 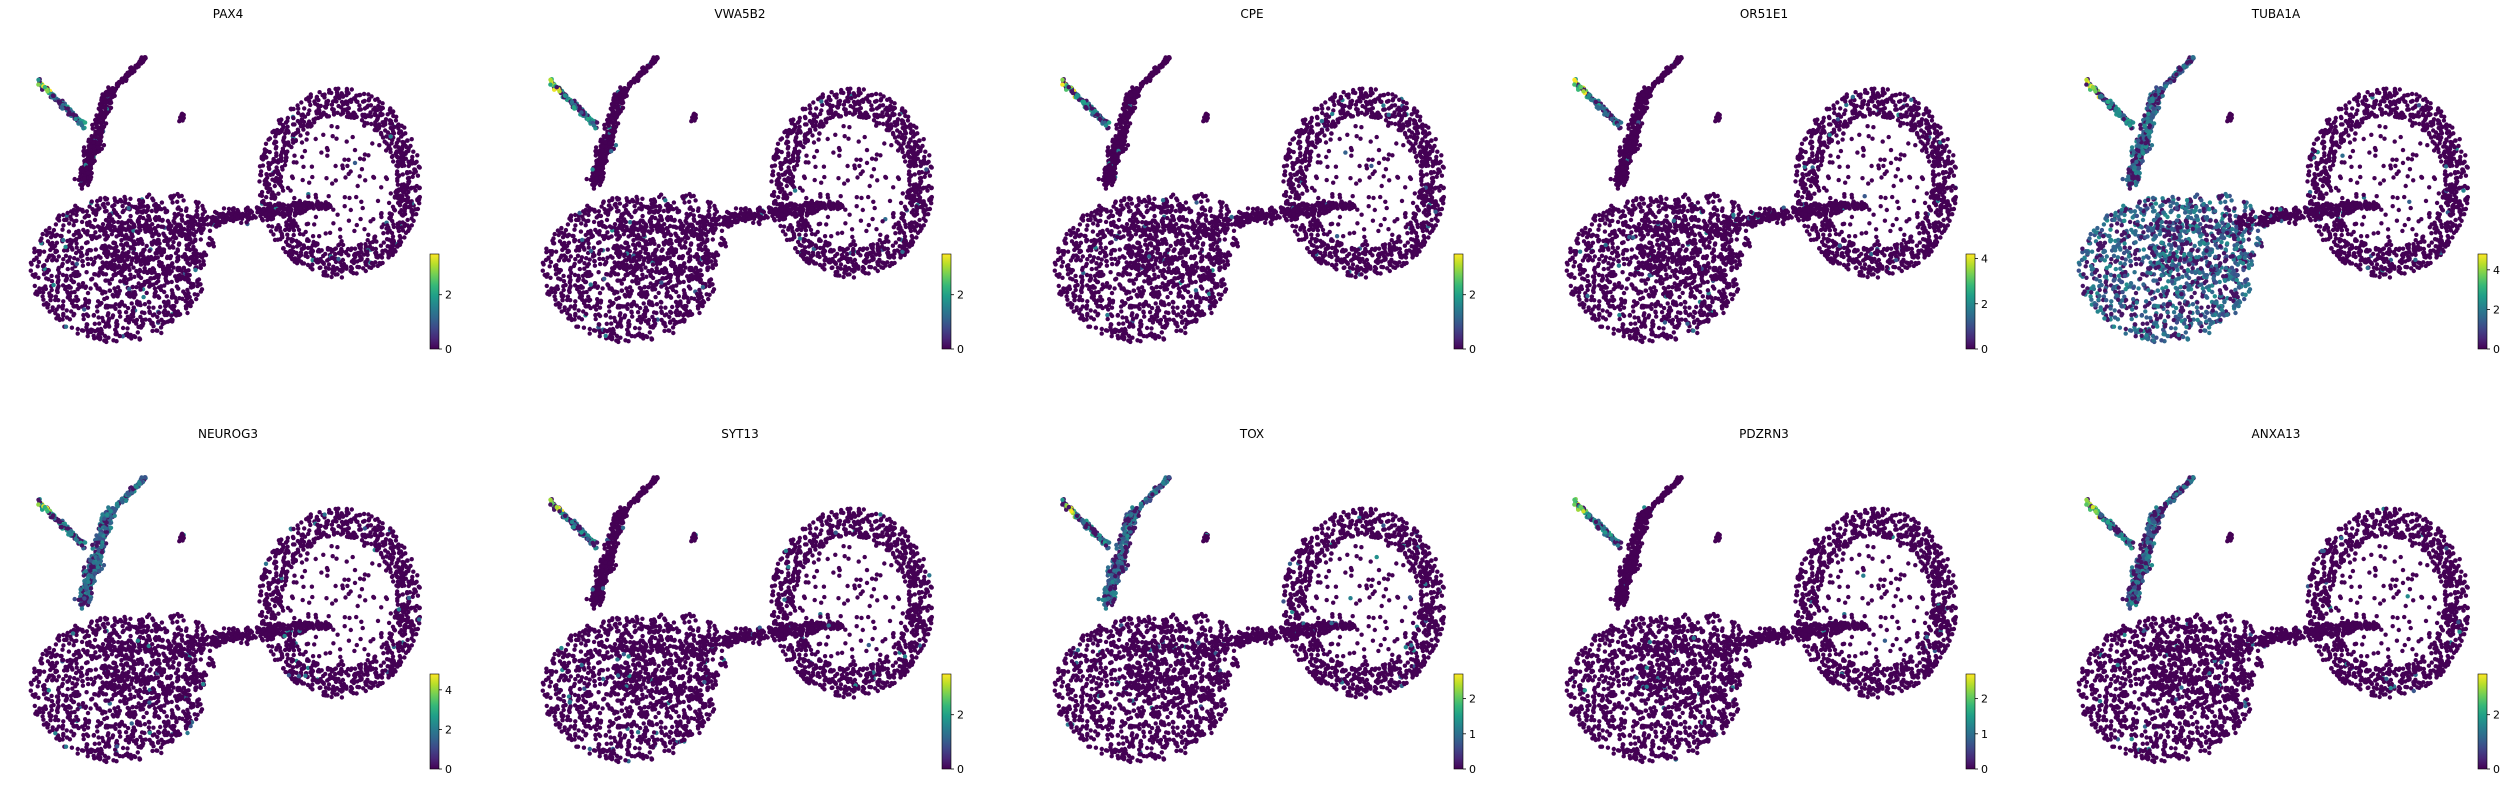 What do you see at coordinates (448, 295) in the screenshot?
I see `colorbar-tick-label: 2` at bounding box center [448, 295].